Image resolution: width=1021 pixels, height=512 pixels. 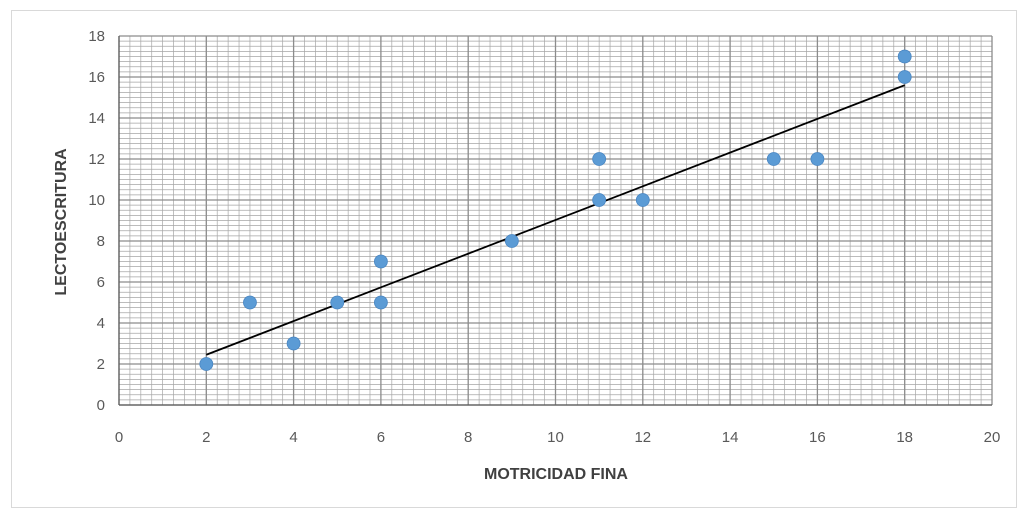 I want to click on y-tick-label: 16, so click(x=96, y=77).